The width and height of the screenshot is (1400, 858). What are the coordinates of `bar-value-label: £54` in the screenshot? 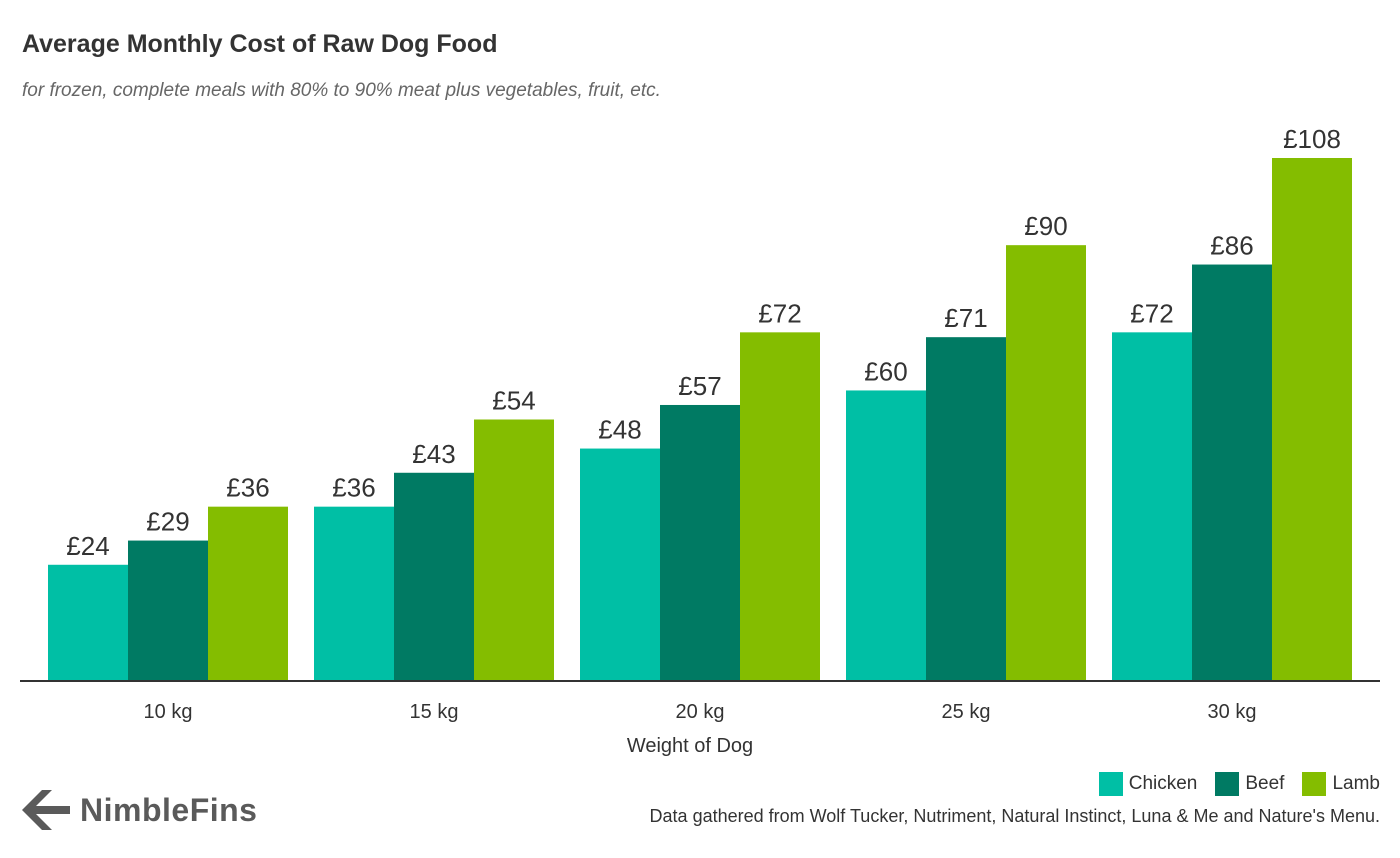 It's located at (513, 401).